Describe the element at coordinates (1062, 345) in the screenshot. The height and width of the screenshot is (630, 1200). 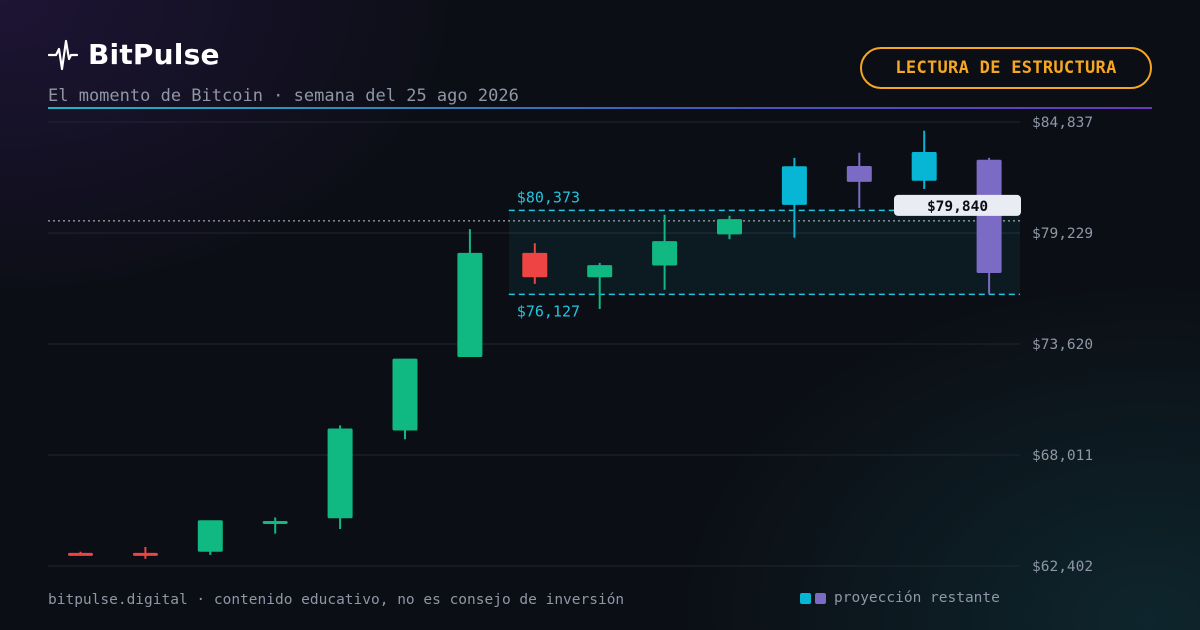
I see `y-tick-label: $73,620` at that location.